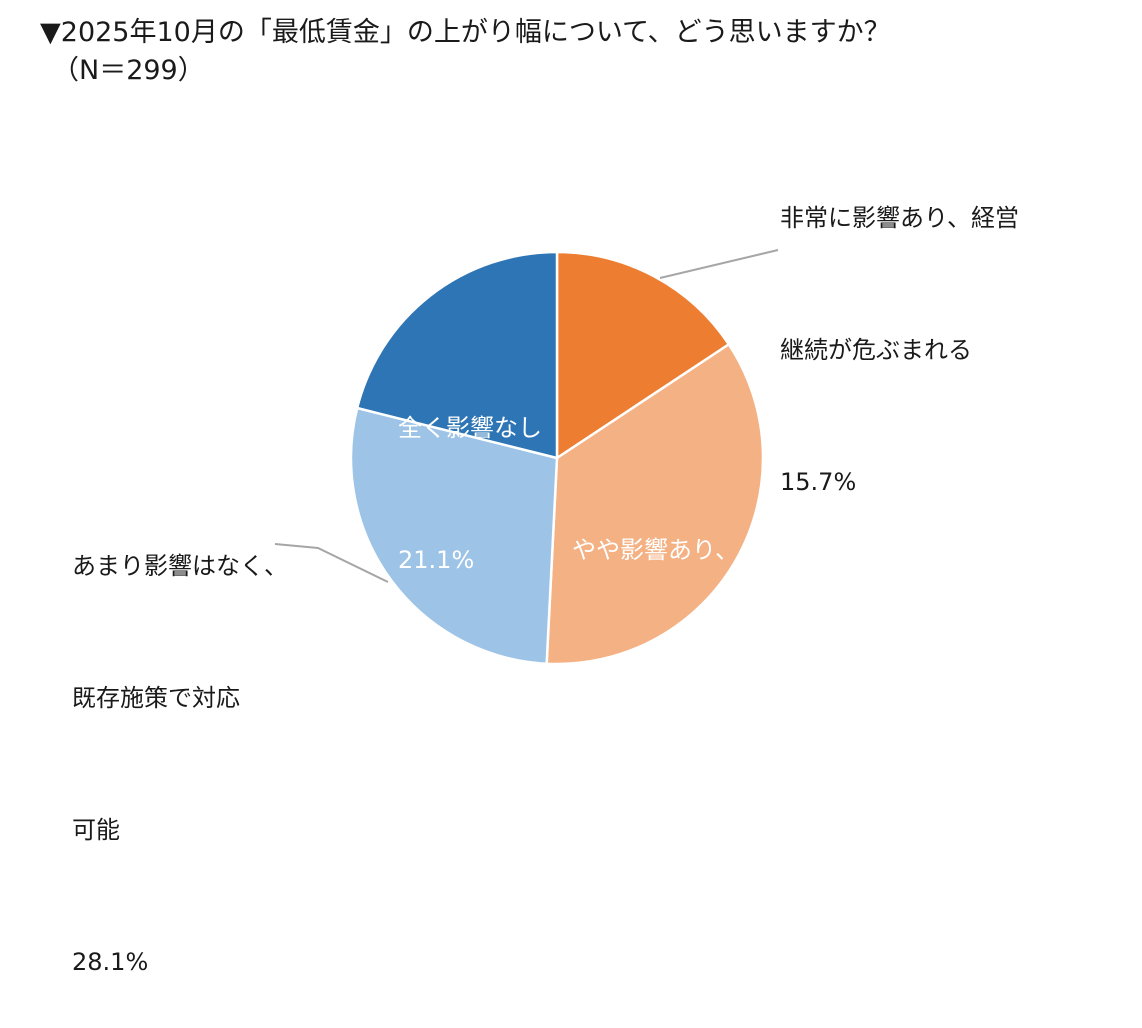 This screenshot has height=1028, width=1142. What do you see at coordinates (110, 962) in the screenshot?
I see `slice-value-3: 28.1%` at bounding box center [110, 962].